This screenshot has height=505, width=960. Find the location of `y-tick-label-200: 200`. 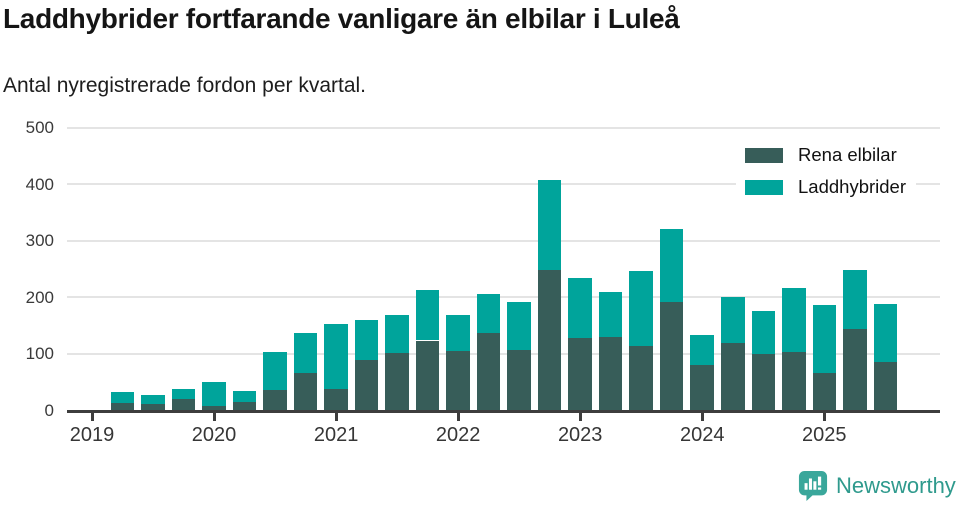

y-tick-label-200: 200 is located at coordinates (39, 297).